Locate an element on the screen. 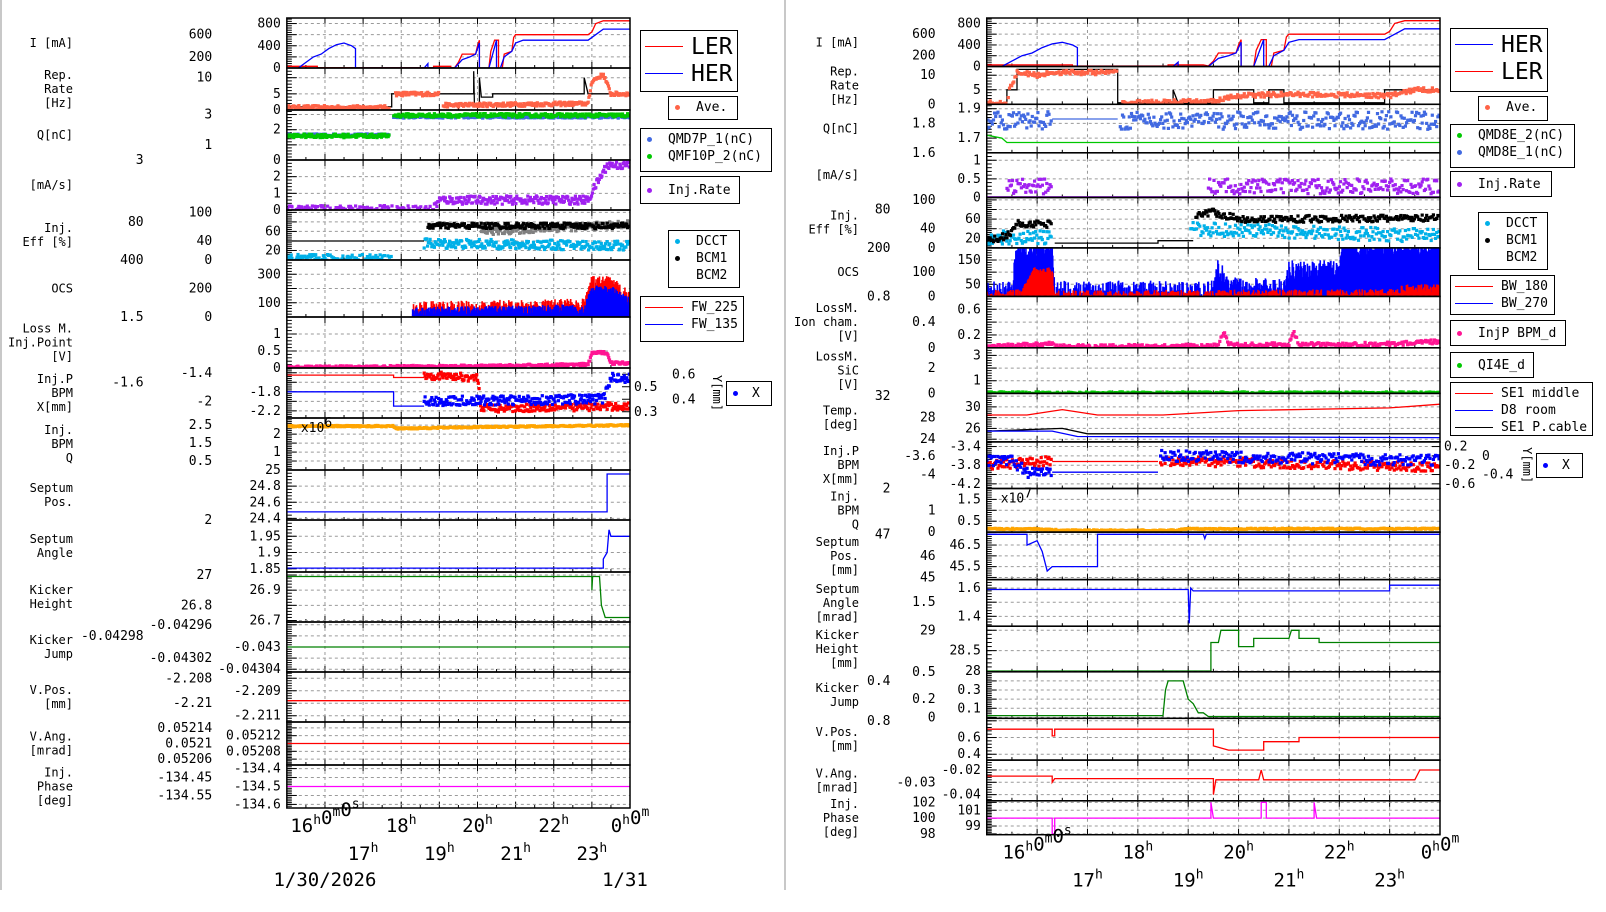 The image size is (1606, 912). y-axis-label: Q[nC] is located at coordinates (55, 135).